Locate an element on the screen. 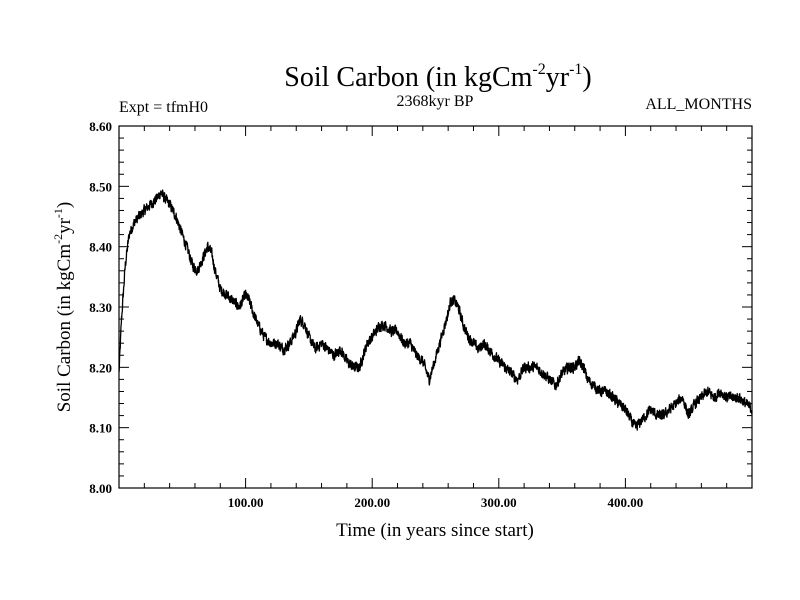  y-tick-label: 8.40 is located at coordinates (100, 247).